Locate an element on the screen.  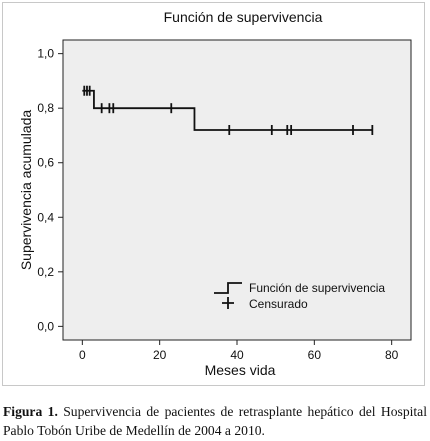
x-tick-label: 20 is located at coordinates (160, 355).